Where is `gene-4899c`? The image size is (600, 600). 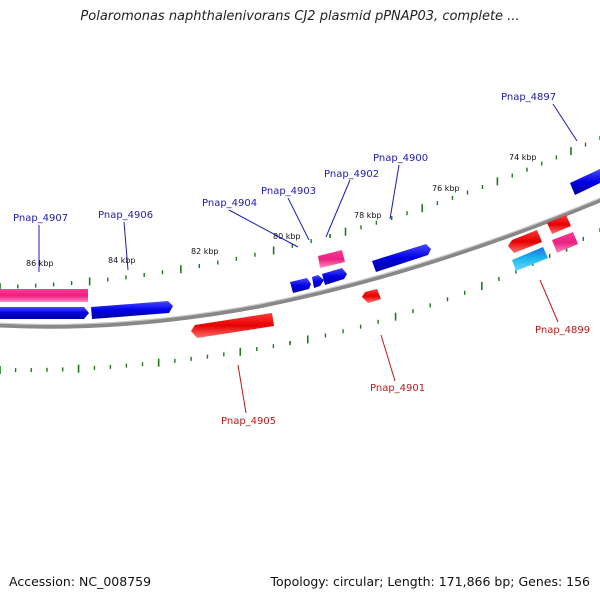
gene-4899c is located at coordinates (559, 224).